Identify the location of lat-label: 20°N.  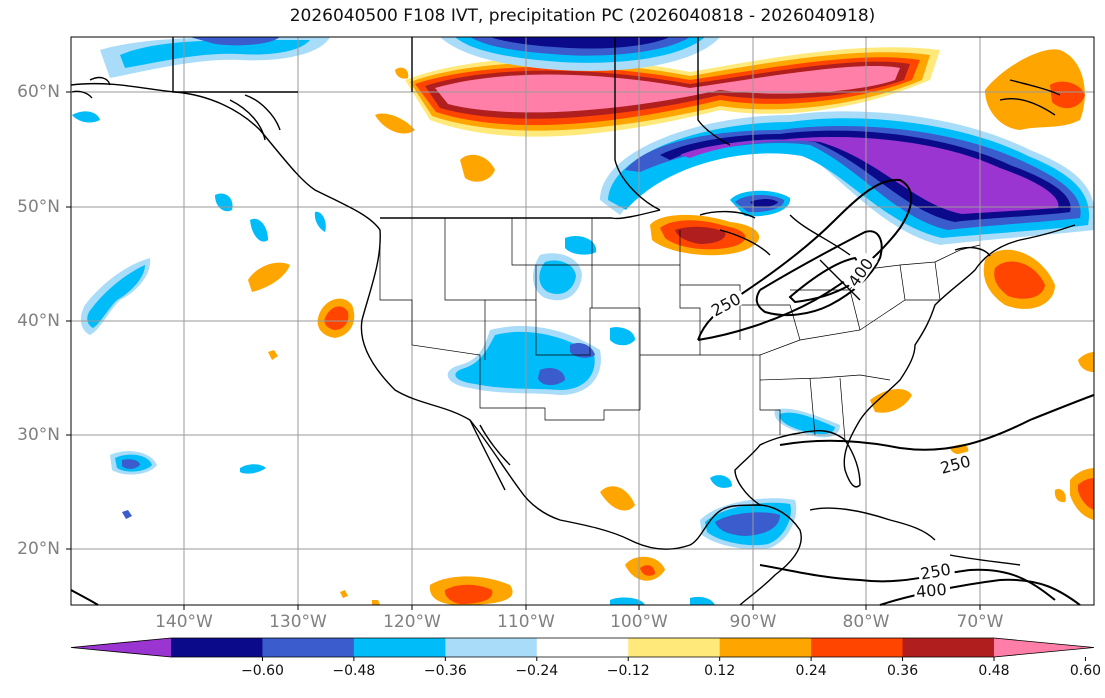
(38, 549).